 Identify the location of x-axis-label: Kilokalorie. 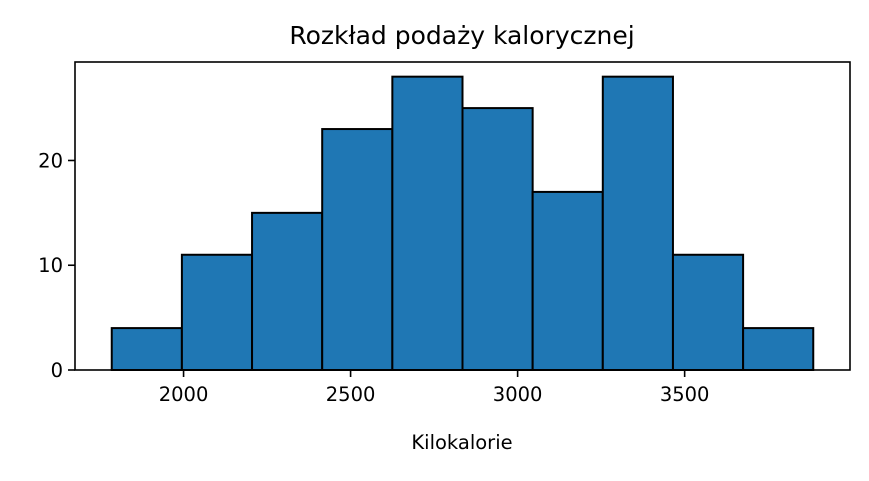
(461, 442).